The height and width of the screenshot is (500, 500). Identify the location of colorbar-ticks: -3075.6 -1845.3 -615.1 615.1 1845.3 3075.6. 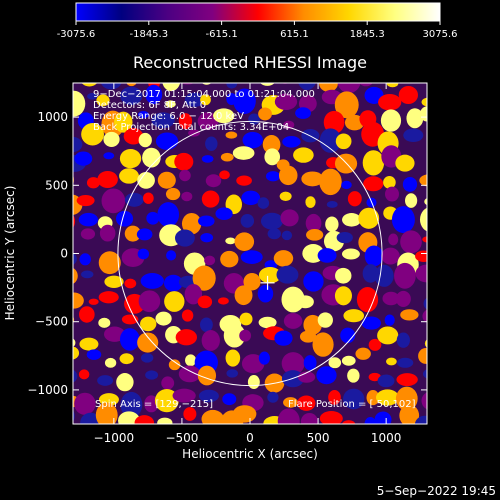
(257, 30).